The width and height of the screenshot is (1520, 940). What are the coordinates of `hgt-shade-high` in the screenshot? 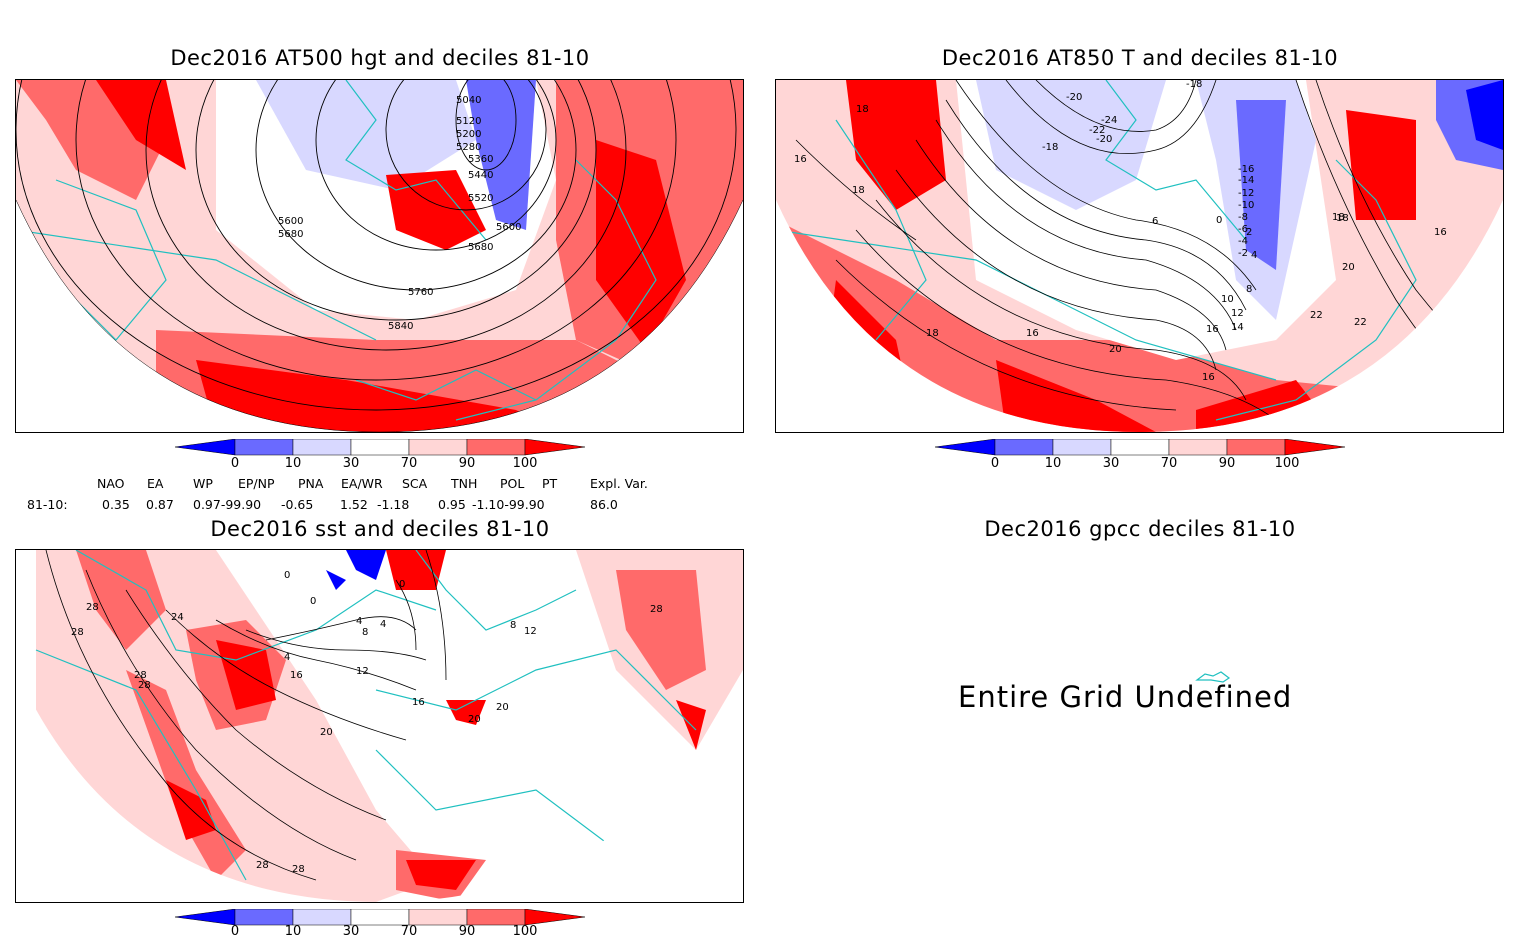 It's located at (641, 245).